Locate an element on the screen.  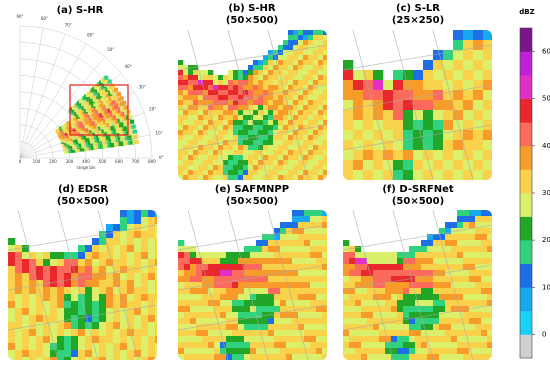
colorbar-tick-label: 0 is located at coordinates (544, 334).